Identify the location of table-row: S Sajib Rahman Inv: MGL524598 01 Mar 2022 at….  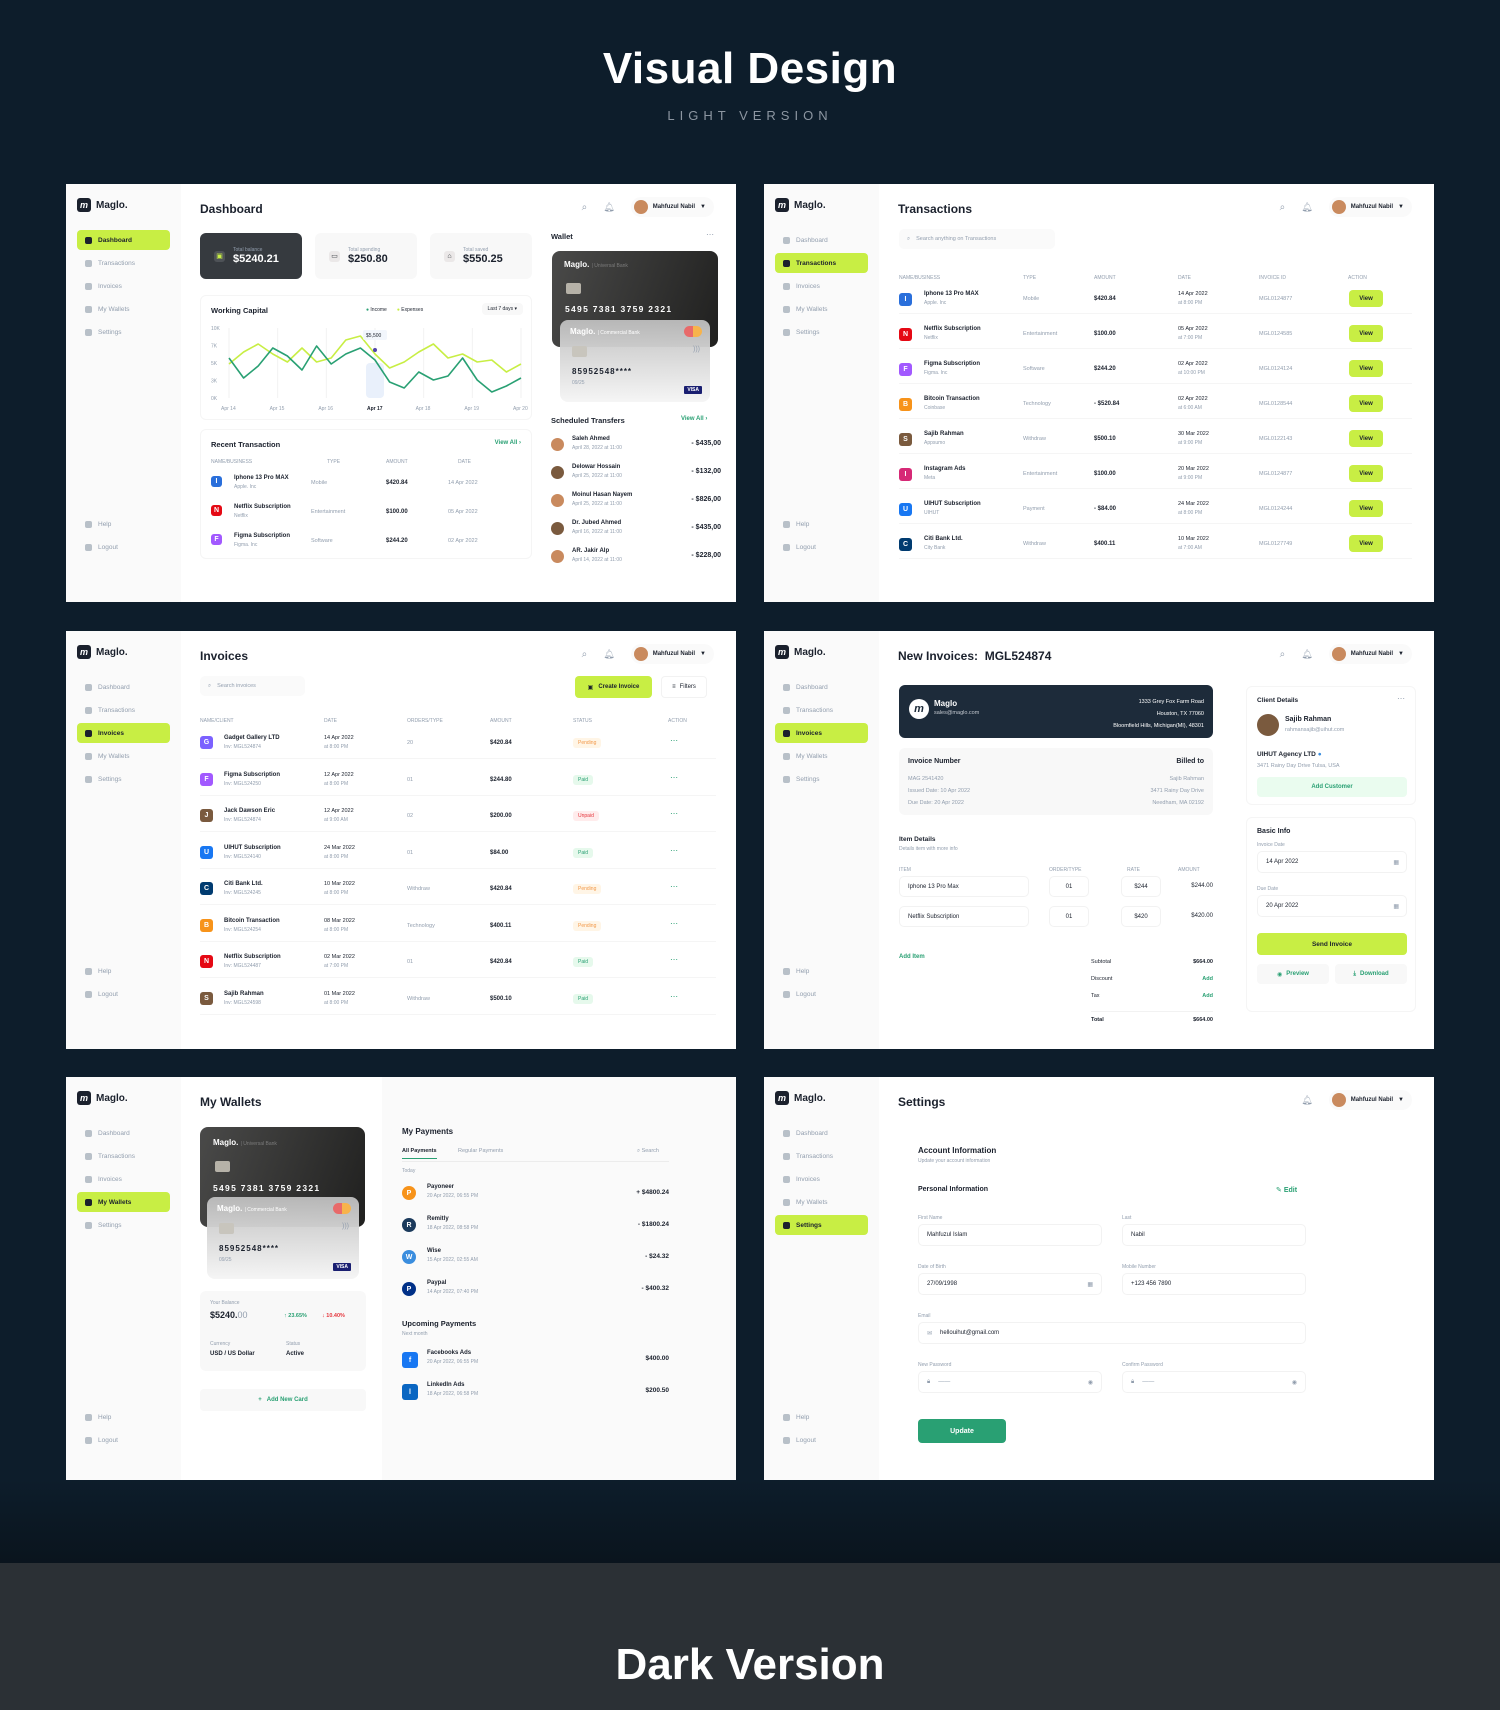
(458, 999).